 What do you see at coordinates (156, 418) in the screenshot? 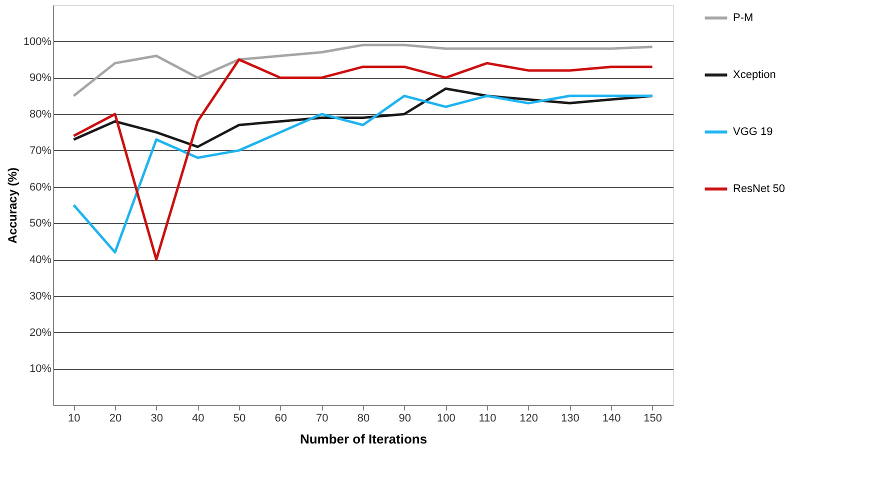
I see `x-tick-label: 30` at bounding box center [156, 418].